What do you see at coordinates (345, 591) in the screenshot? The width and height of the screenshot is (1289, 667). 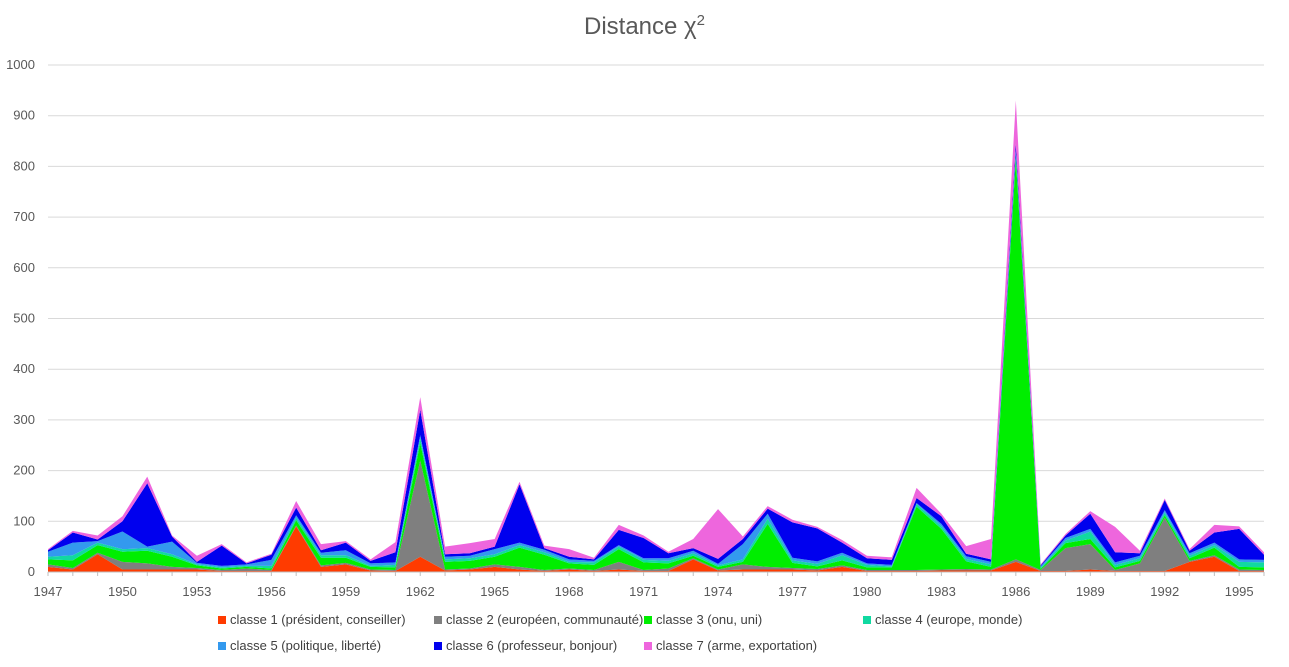 I see `x-tick-label: 1959` at bounding box center [345, 591].